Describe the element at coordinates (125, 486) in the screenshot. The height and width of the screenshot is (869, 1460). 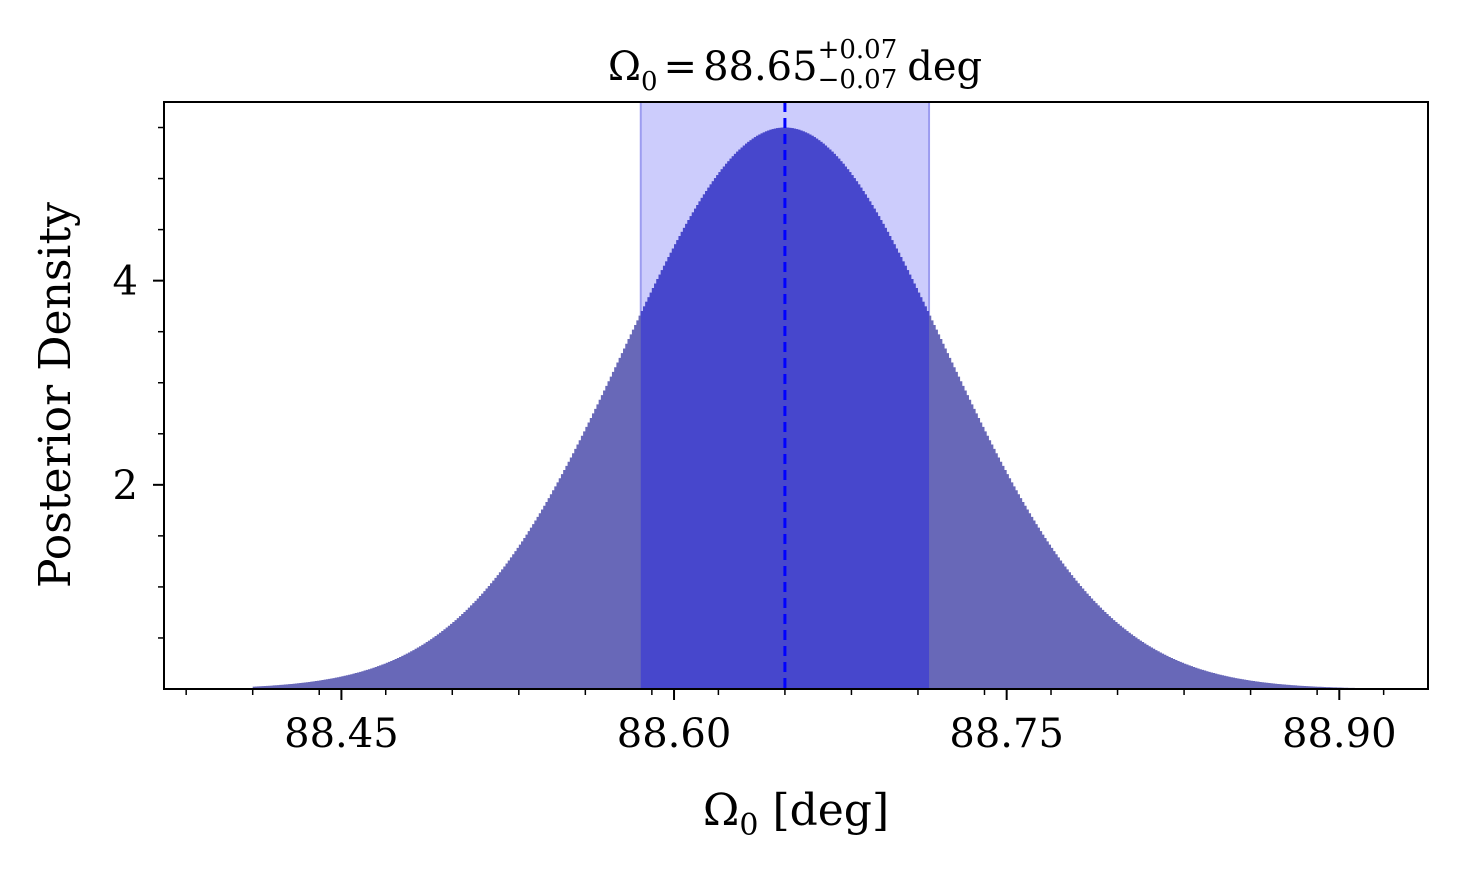
I see `y-tick-label: 2` at that location.